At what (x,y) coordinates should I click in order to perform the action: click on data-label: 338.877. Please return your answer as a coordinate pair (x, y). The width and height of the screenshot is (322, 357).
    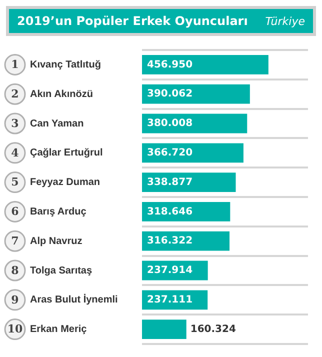
    Looking at the image, I should click on (170, 182).